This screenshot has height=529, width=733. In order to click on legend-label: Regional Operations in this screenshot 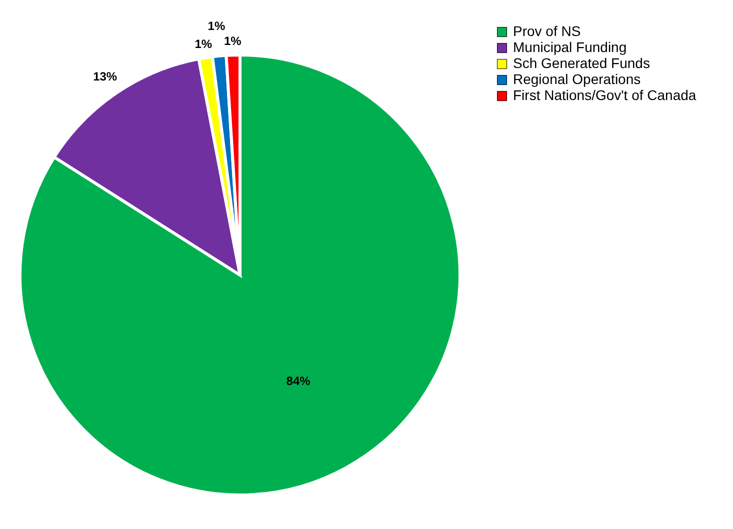, I will do `click(577, 79)`.